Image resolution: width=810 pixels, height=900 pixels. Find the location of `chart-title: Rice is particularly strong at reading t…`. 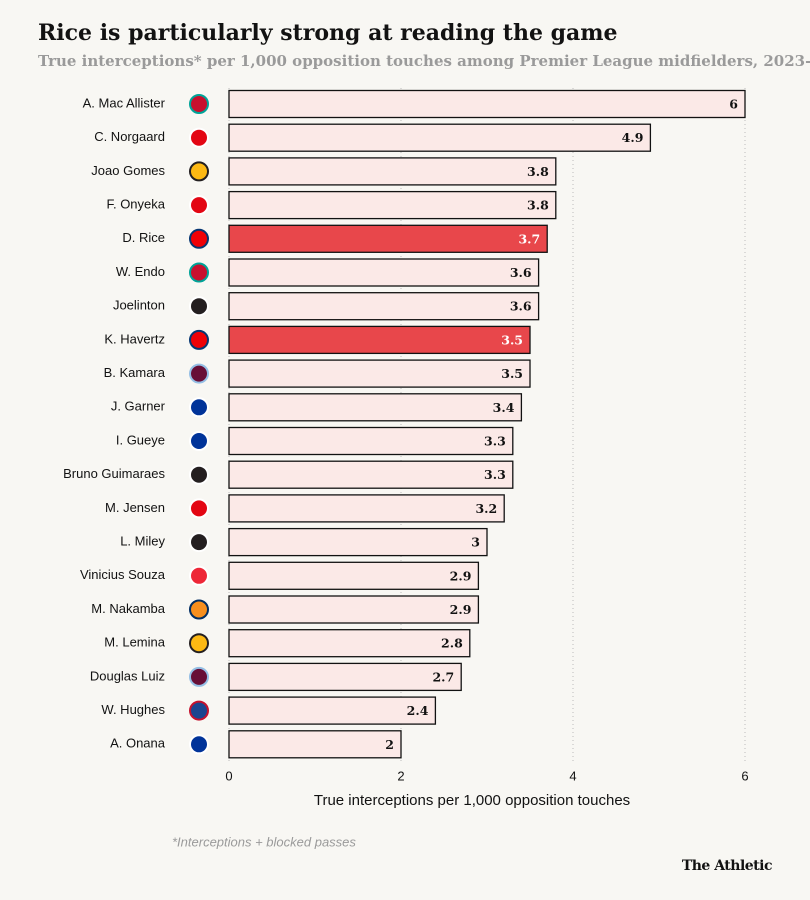

chart-title: Rice is particularly strong at reading t… is located at coordinates (328, 33).